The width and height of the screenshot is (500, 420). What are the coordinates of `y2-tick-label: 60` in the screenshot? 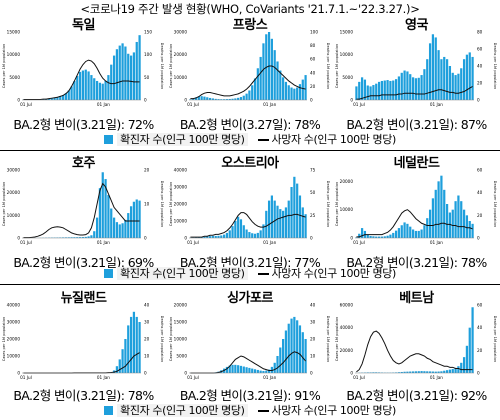 It's located at (480, 305).